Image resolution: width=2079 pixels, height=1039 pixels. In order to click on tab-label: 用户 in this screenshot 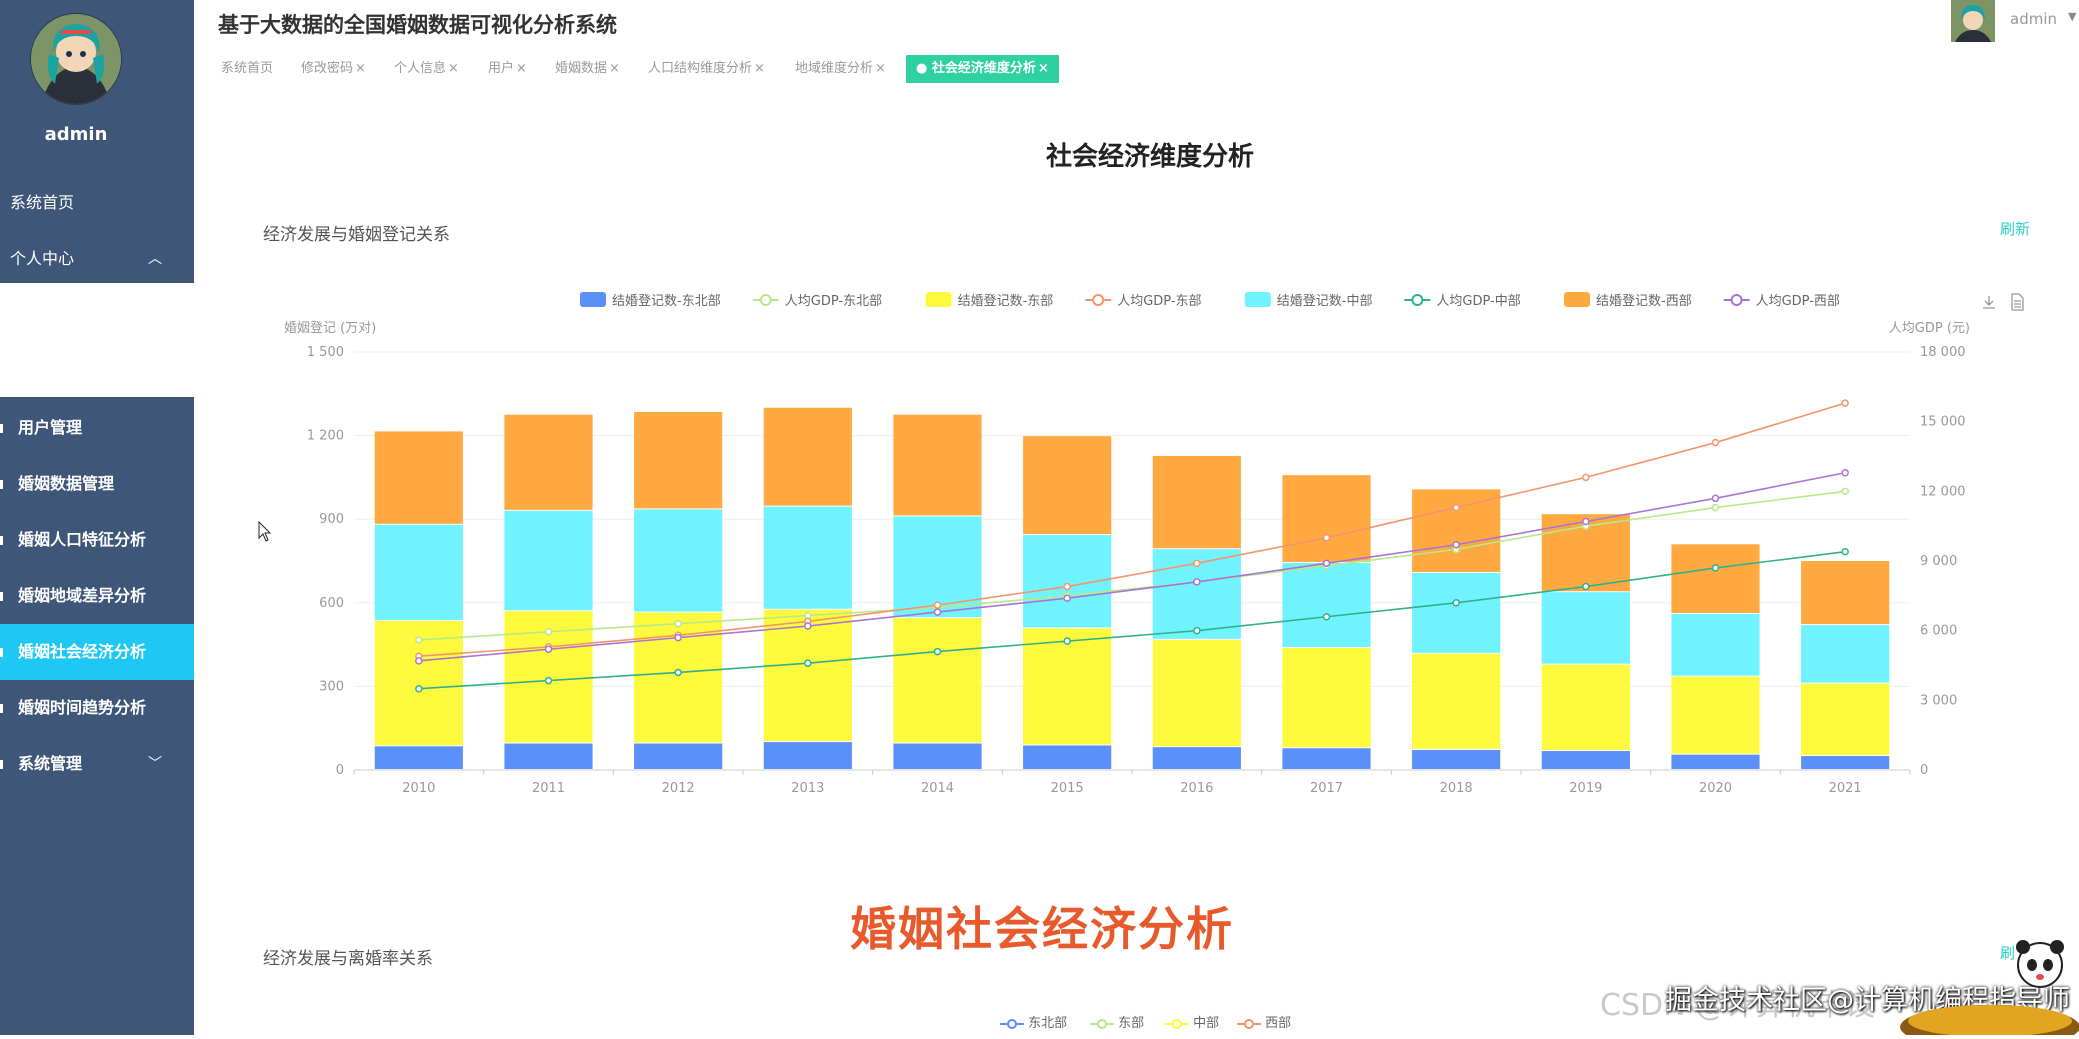, I will do `click(501, 68)`.